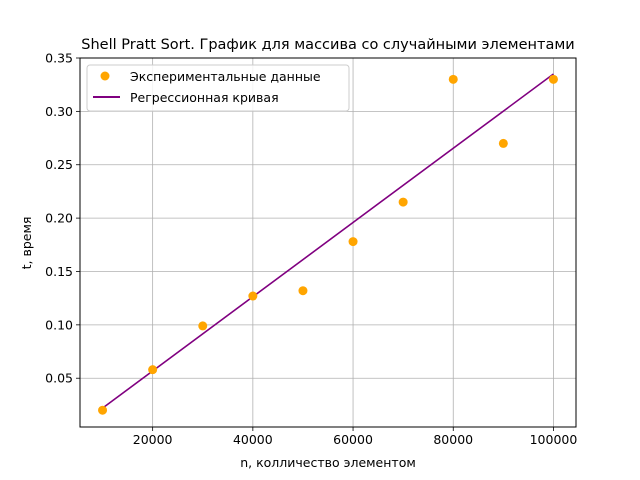  I want to click on x-tick-label: 60000, so click(353, 439).